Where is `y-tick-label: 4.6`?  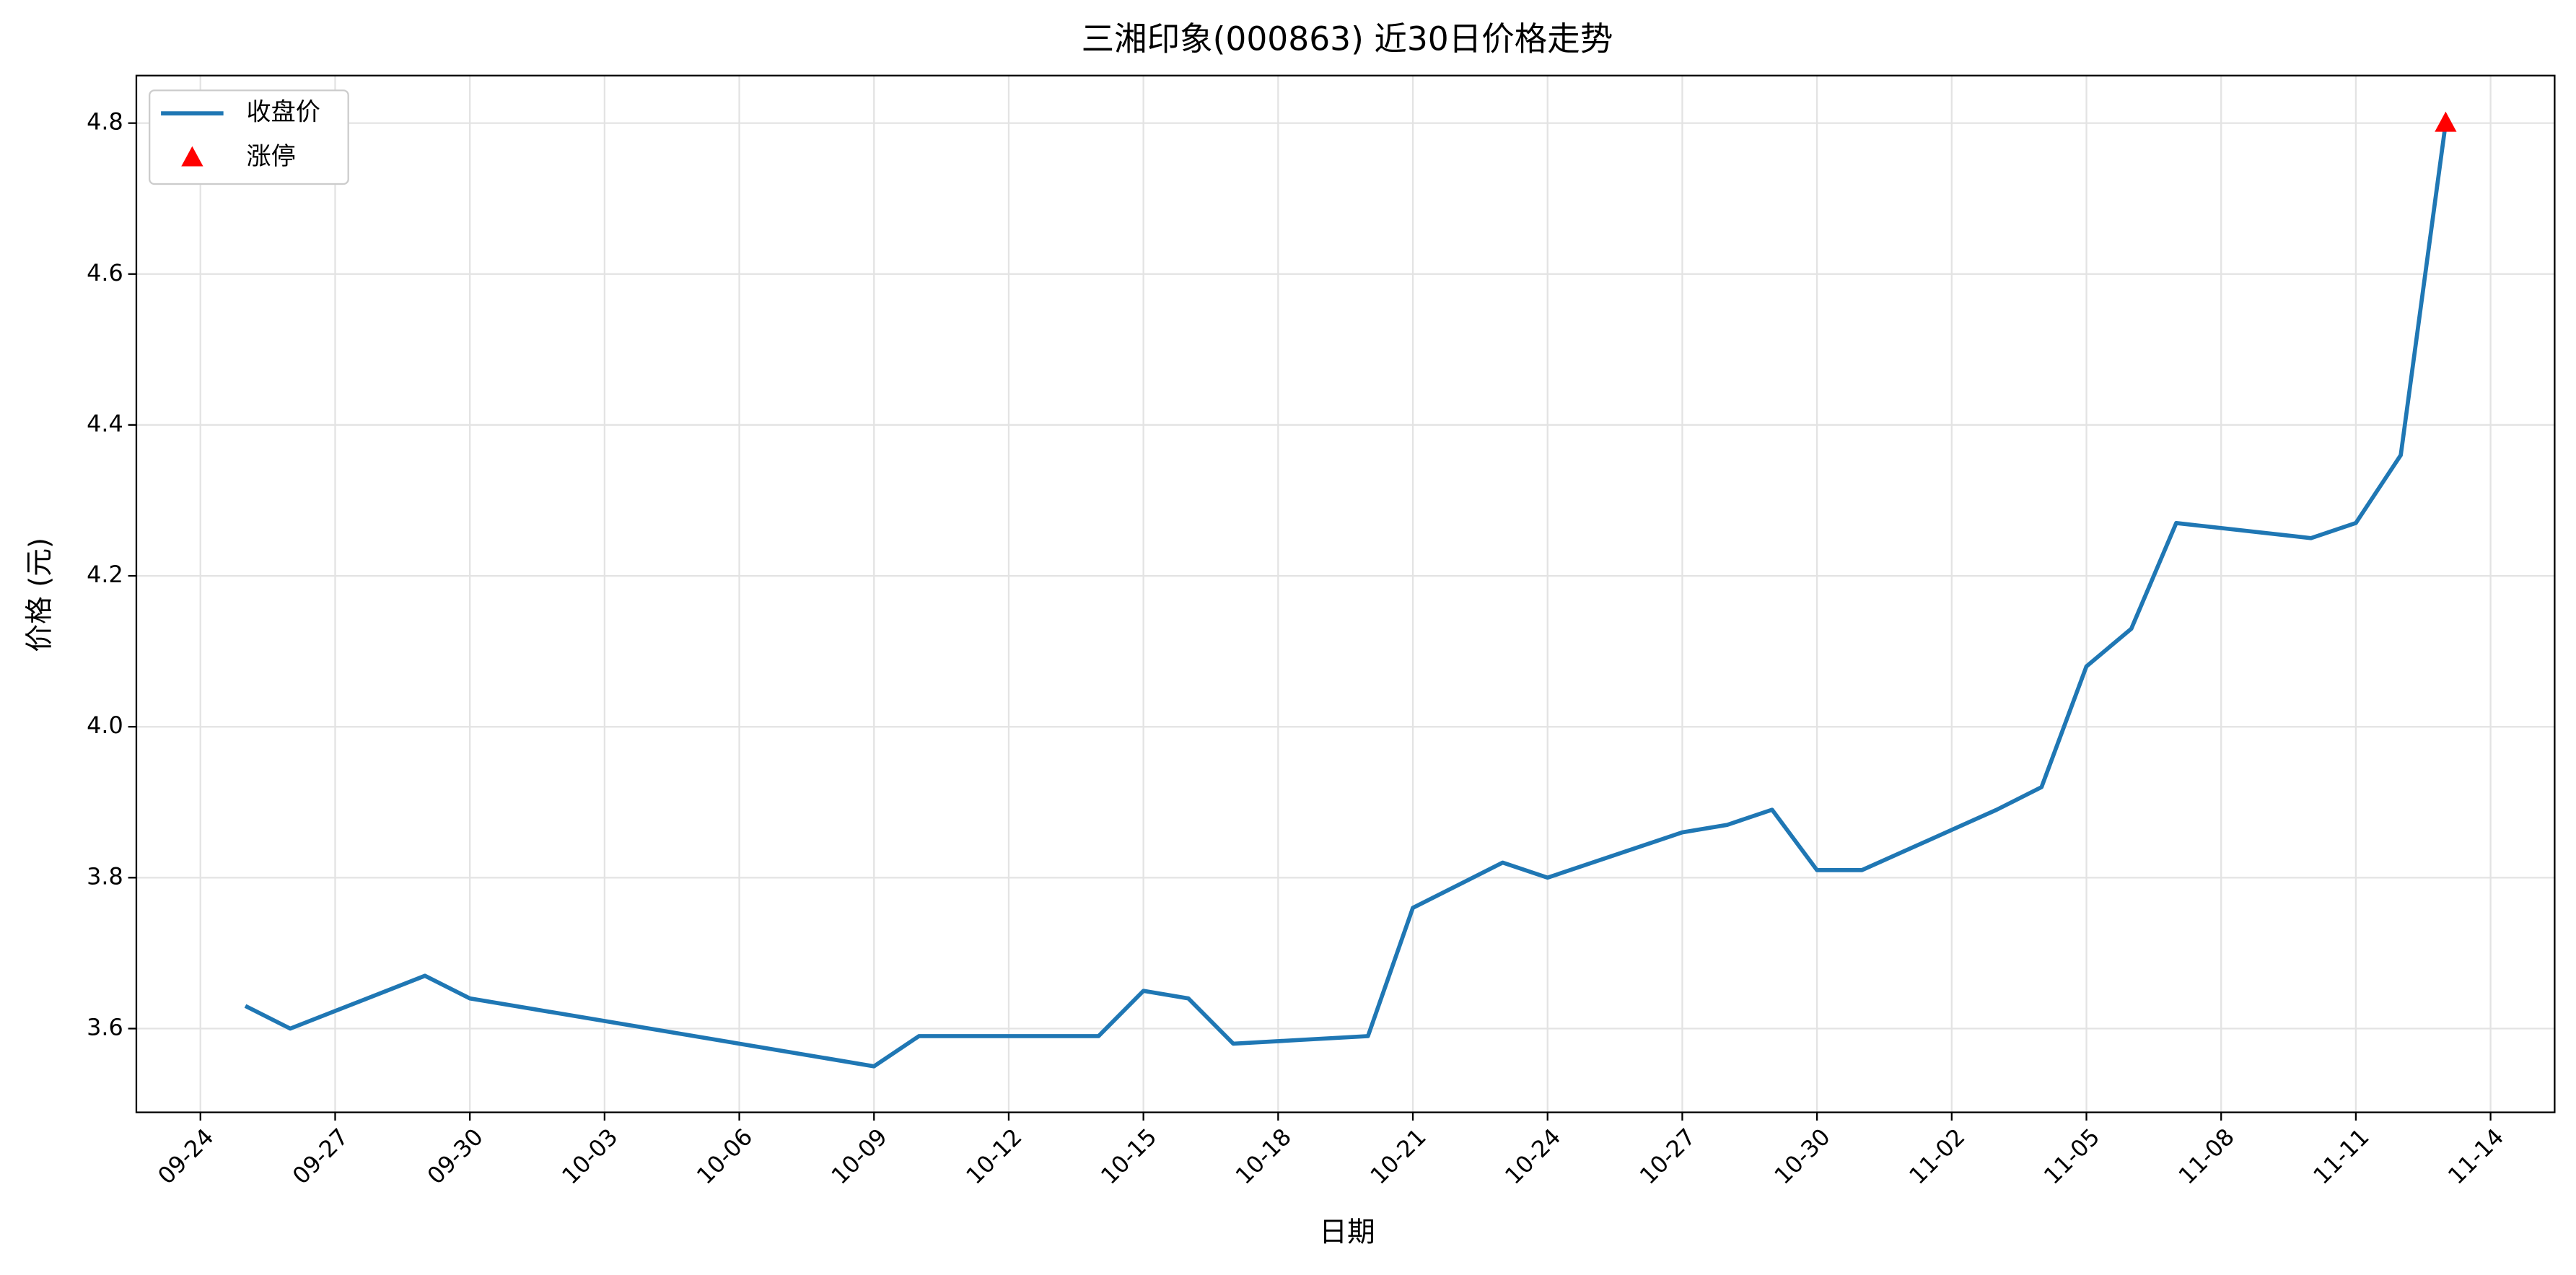
y-tick-label: 4.6 is located at coordinates (105, 273).